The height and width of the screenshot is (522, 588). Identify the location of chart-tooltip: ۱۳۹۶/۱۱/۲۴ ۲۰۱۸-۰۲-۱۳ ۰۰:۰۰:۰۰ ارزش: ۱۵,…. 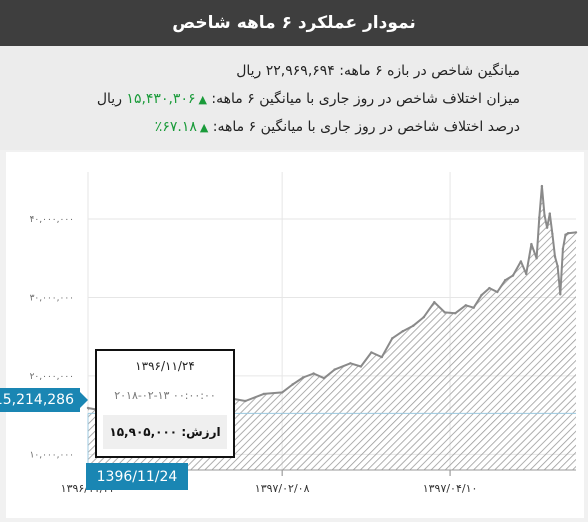
(165, 403).